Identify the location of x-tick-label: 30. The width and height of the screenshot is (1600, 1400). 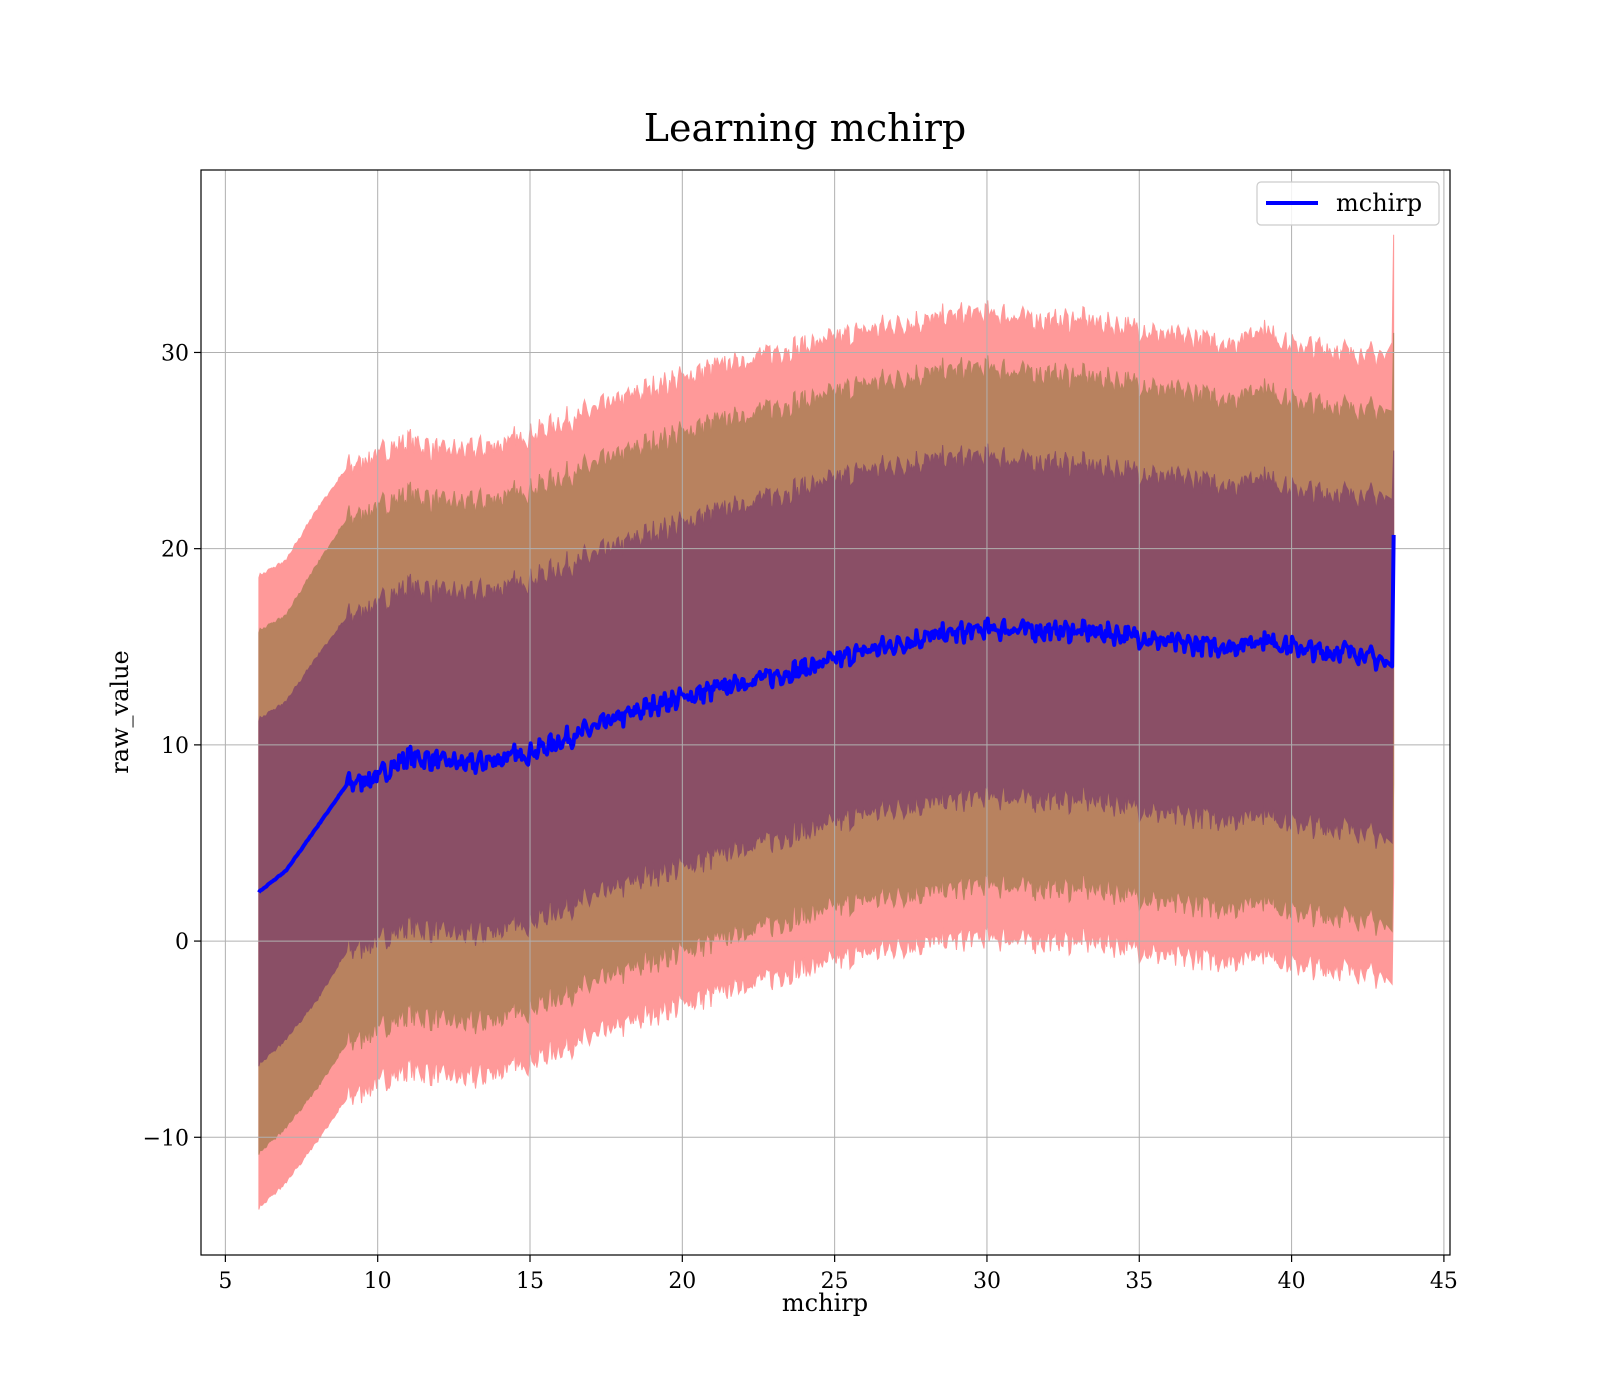
(987, 1281).